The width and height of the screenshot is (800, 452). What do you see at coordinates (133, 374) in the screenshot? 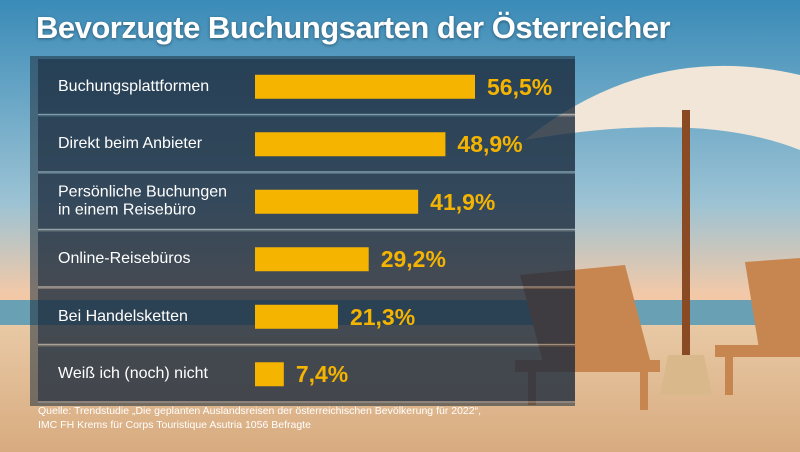
I see `category-label: Weiß ich (noch) nicht` at bounding box center [133, 374].